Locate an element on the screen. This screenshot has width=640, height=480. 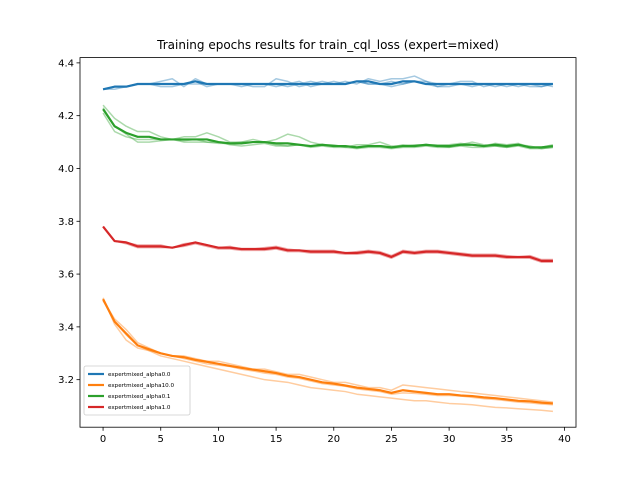
y-tick-label: 3.8 is located at coordinates (66, 222).